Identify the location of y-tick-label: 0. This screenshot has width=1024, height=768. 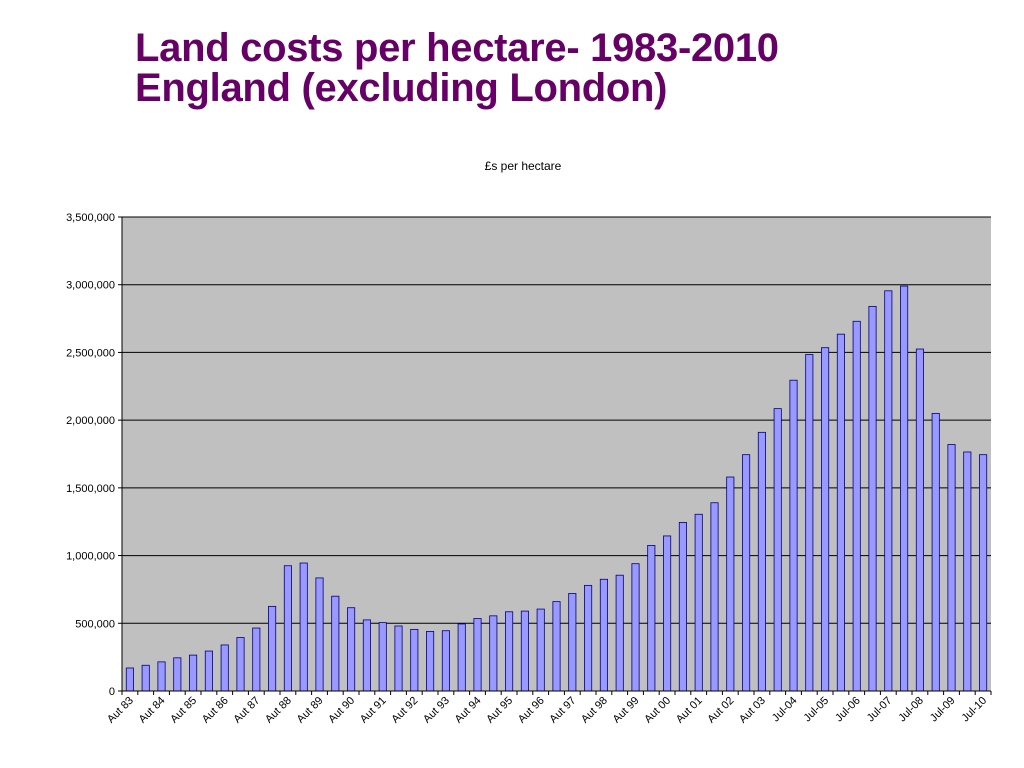
(112, 692).